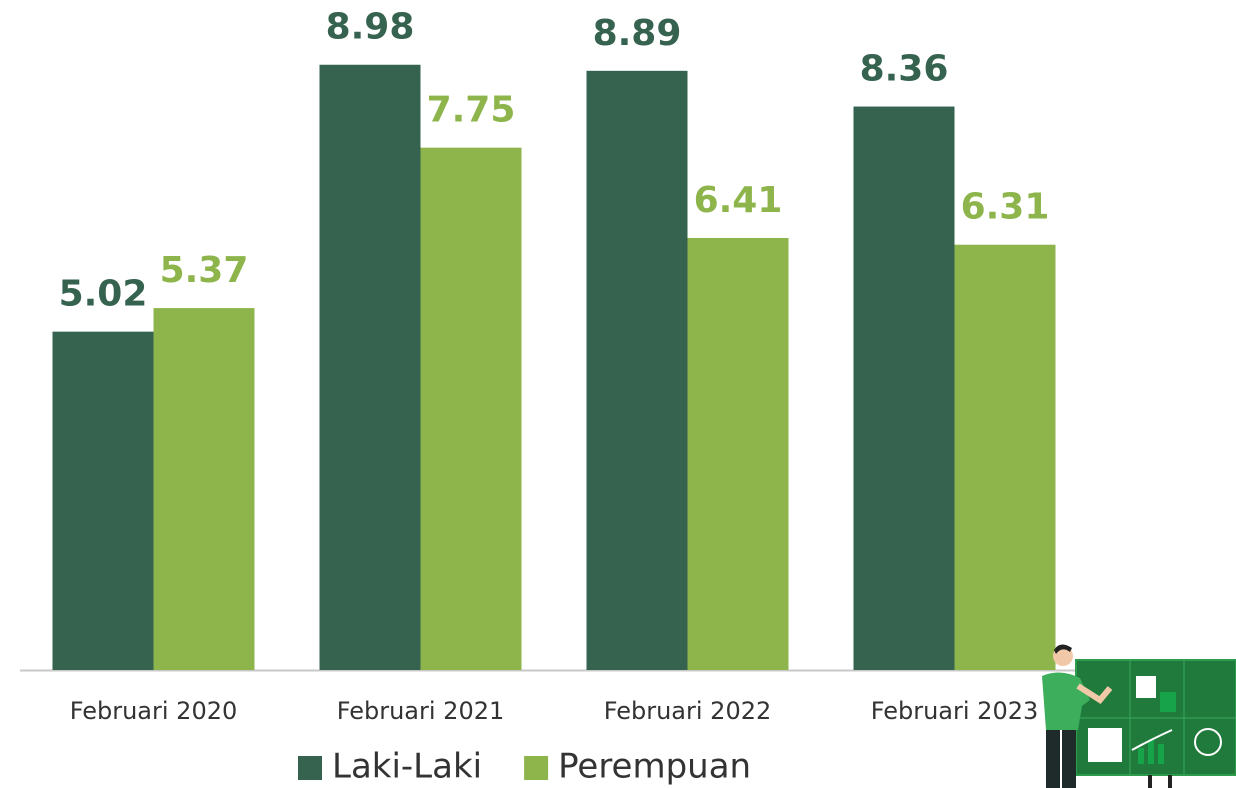 This screenshot has width=1236, height=788. Describe the element at coordinates (904, 69) in the screenshot. I see `data-label: 8.36` at that location.